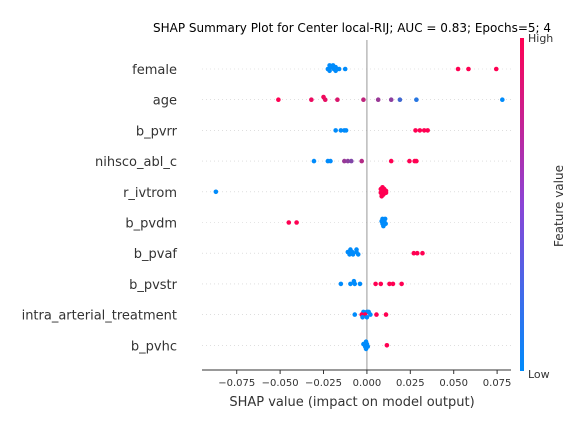  Describe the element at coordinates (236, 383) in the screenshot. I see `x-tick-label: −0.075` at that location.